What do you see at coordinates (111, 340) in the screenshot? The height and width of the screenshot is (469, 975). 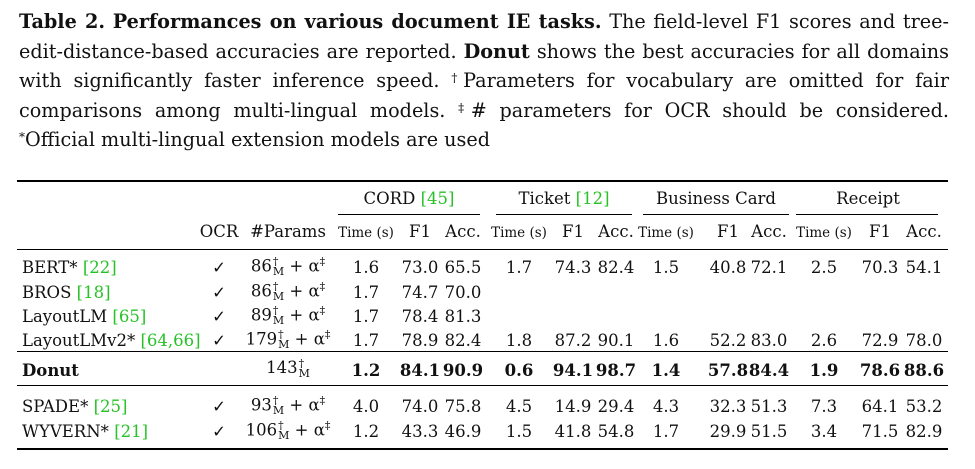 I see `model-name: LayoutLMv2* [64,66]` at bounding box center [111, 340].